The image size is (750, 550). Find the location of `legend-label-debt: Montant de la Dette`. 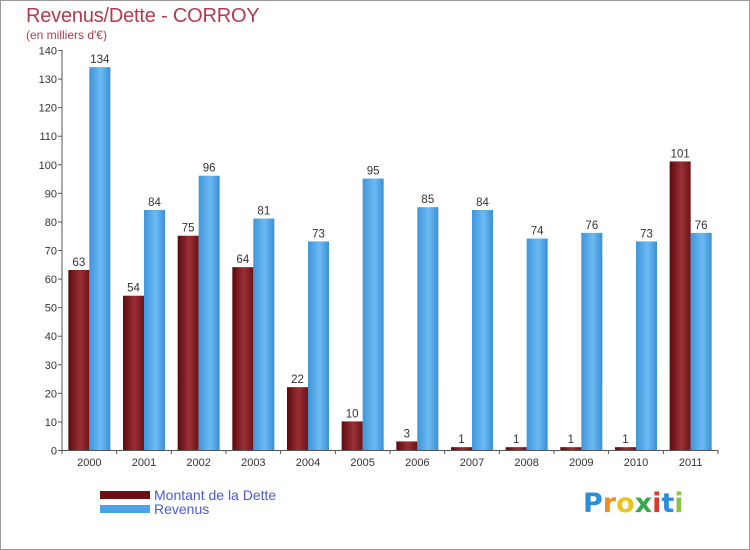

legend-label-debt: Montant de la Dette is located at coordinates (215, 495).